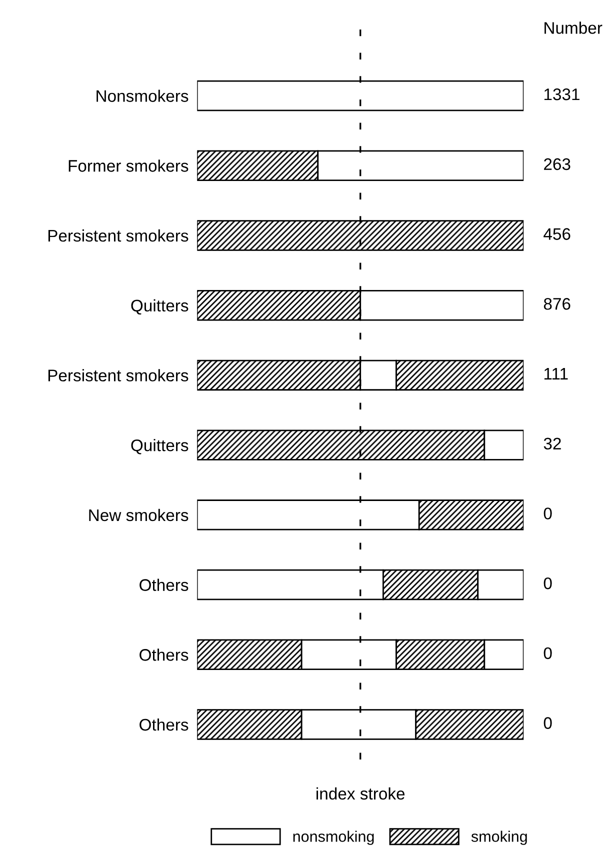 The height and width of the screenshot is (863, 616). I want to click on text: 876, so click(557, 304).